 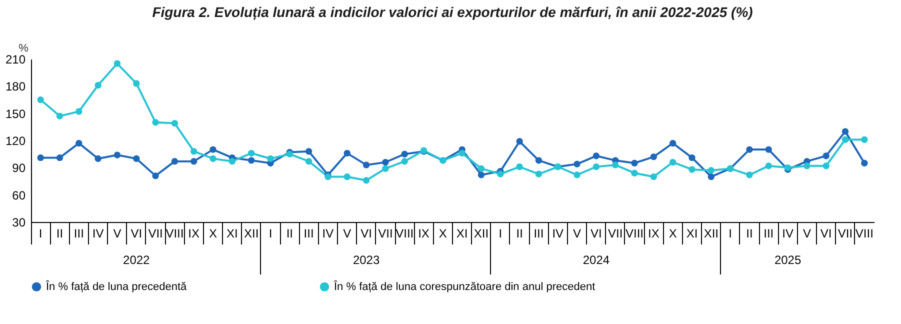 What do you see at coordinates (788, 260) in the screenshot?
I see `text: 2025` at bounding box center [788, 260].